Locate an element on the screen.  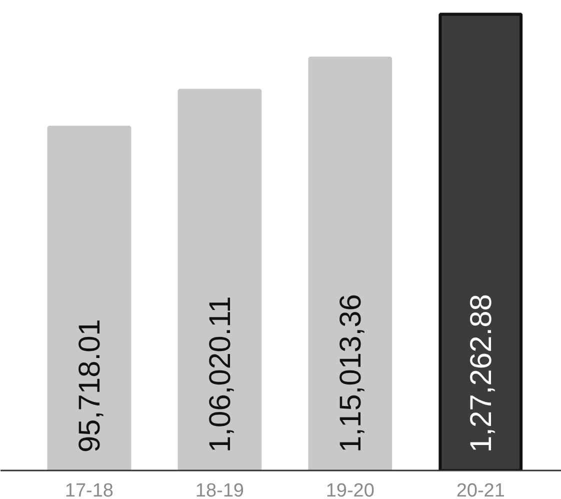
data-label: 1,27,262.88 is located at coordinates (481, 373).